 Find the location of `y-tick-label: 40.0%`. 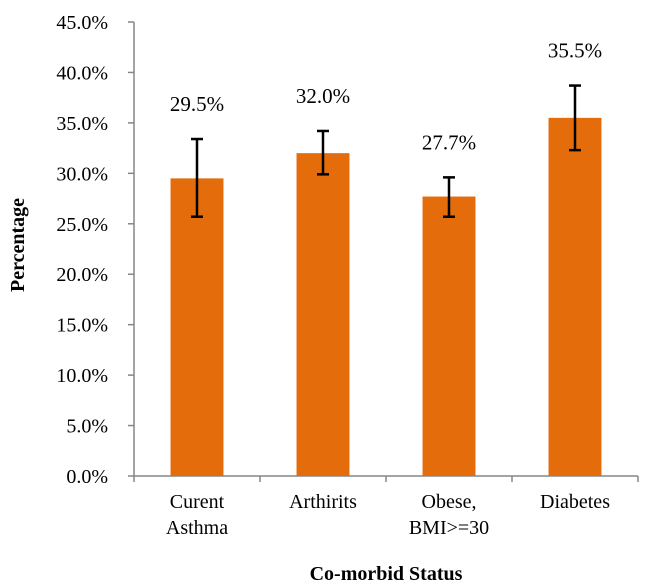

y-tick-label: 40.0% is located at coordinates (82, 73).